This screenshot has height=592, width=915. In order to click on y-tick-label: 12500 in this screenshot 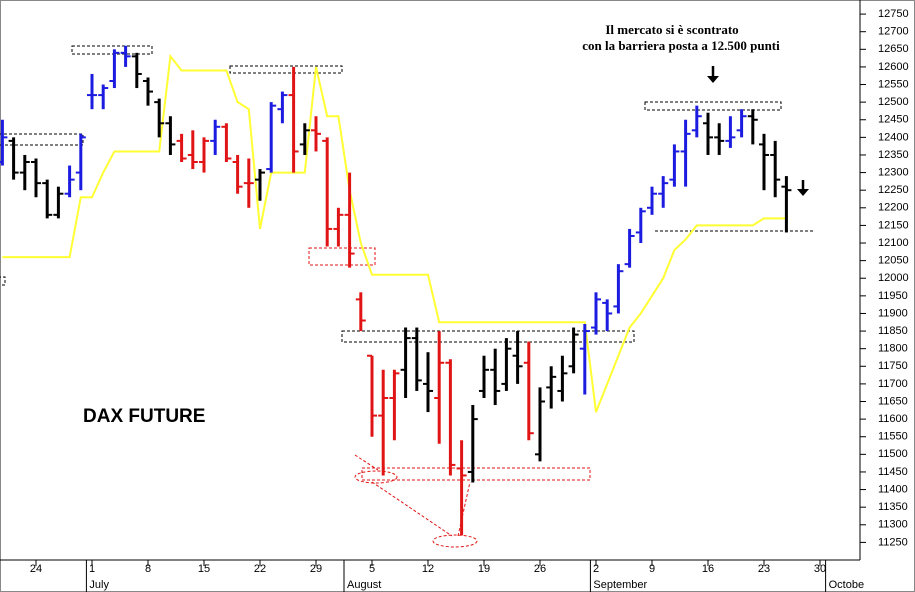, I will do `click(893, 102)`.